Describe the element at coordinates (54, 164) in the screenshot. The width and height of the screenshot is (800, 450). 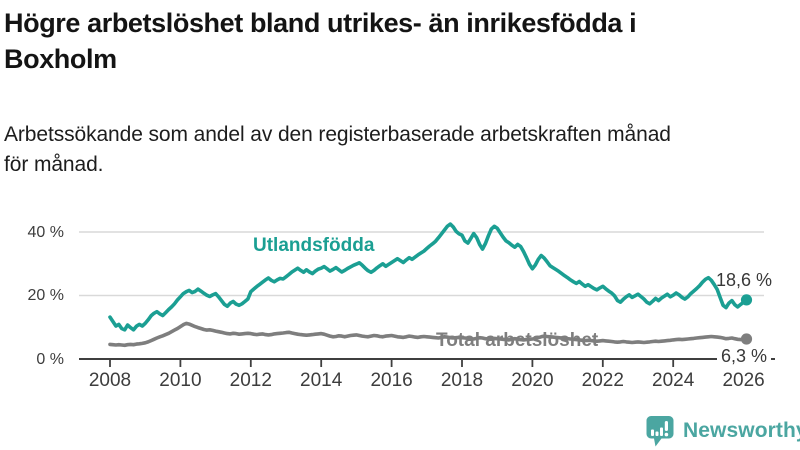
I see `chart-subtitle-line2: för månad.` at that location.